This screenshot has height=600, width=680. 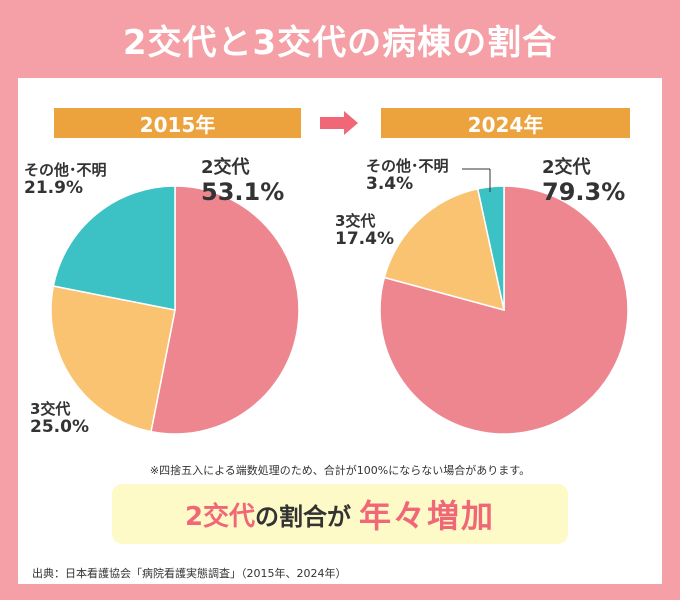 I want to click on slice-label-2024-three-shift: 3交代 17.4%, so click(x=364, y=231).